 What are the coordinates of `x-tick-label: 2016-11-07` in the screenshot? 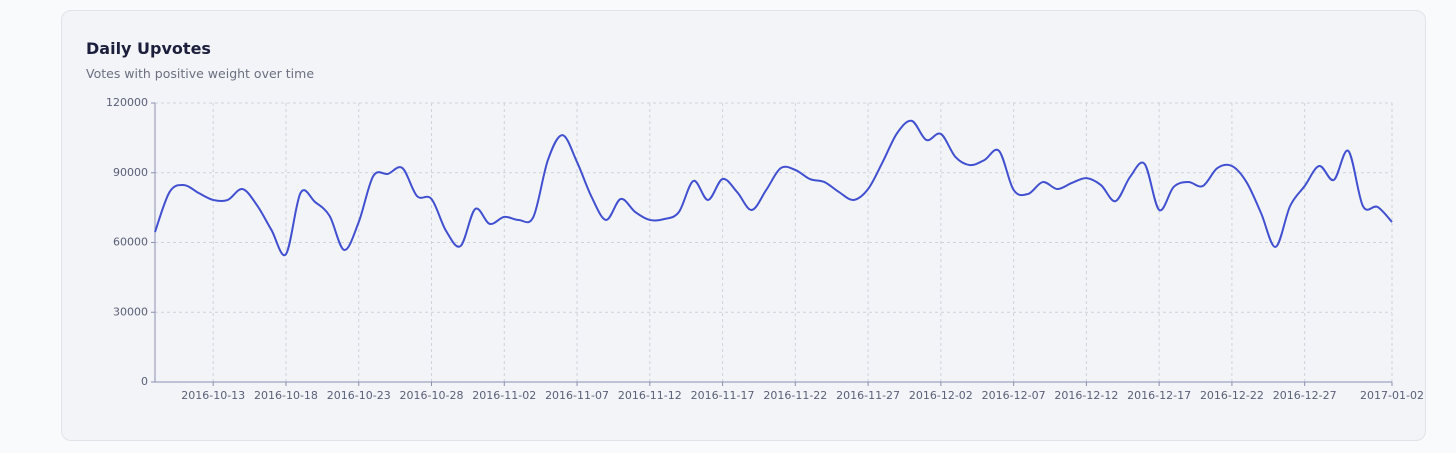 It's located at (577, 395).